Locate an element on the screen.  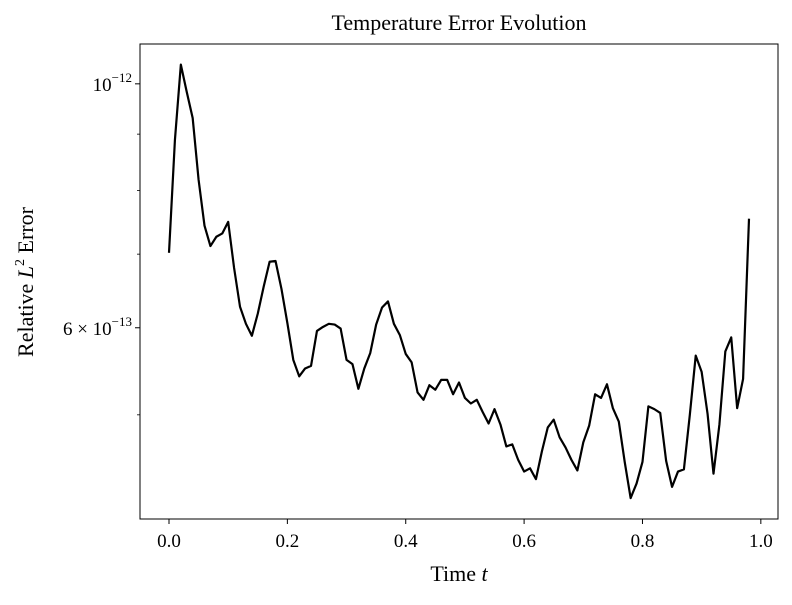
x-tick-label: 0.2 is located at coordinates (287, 541).